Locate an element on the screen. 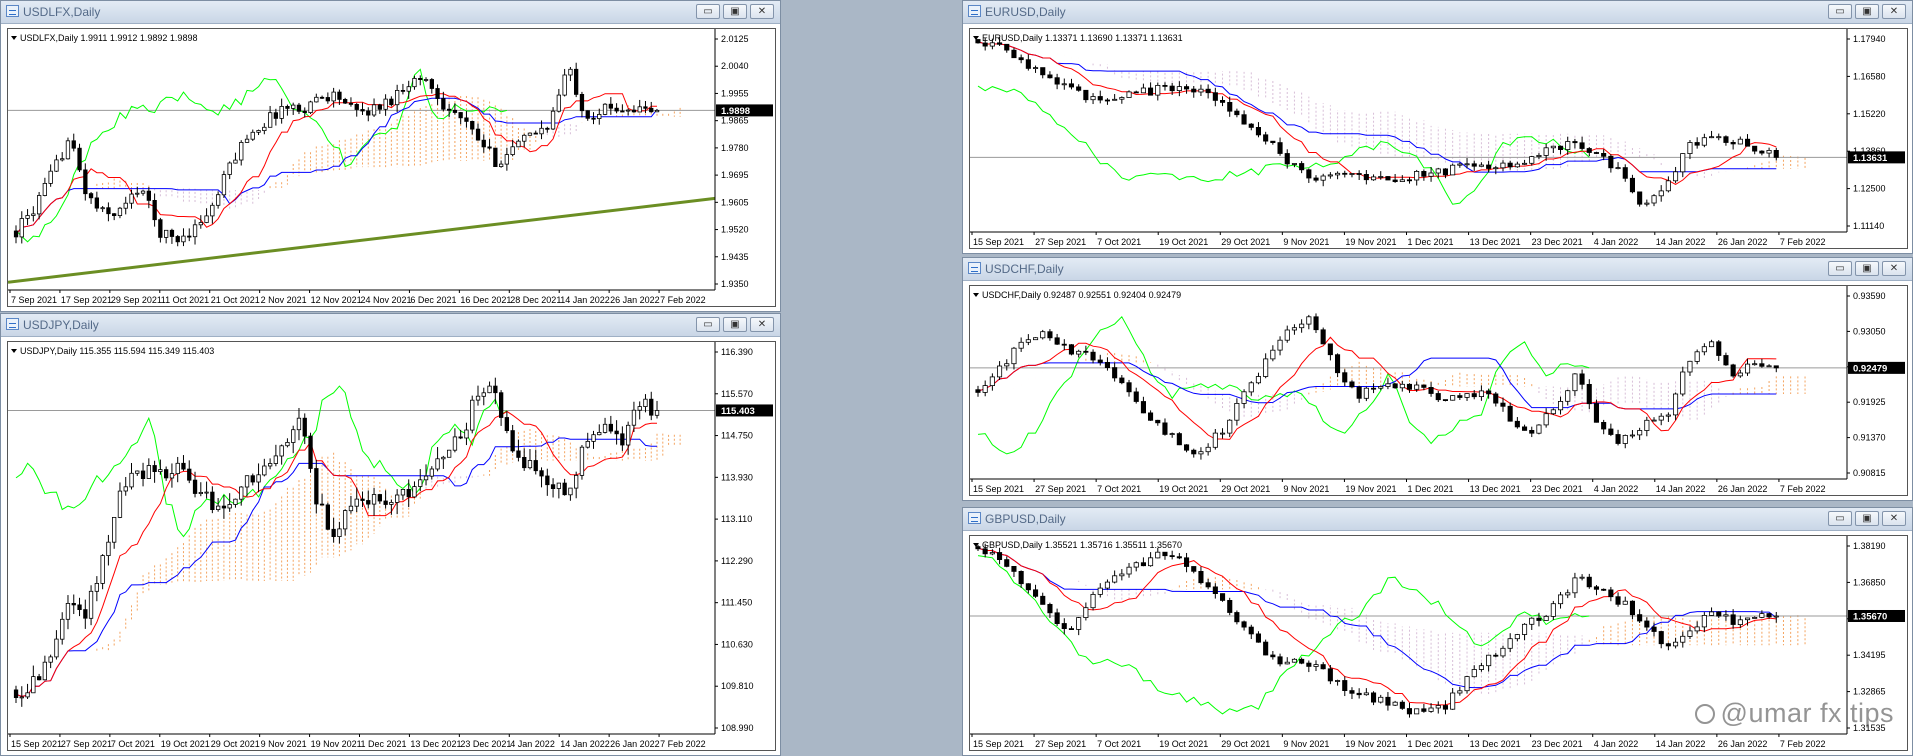 Image resolution: width=1913 pixels, height=756 pixels. x-axis-label: 23 Dec 2021 is located at coordinates (1557, 744).